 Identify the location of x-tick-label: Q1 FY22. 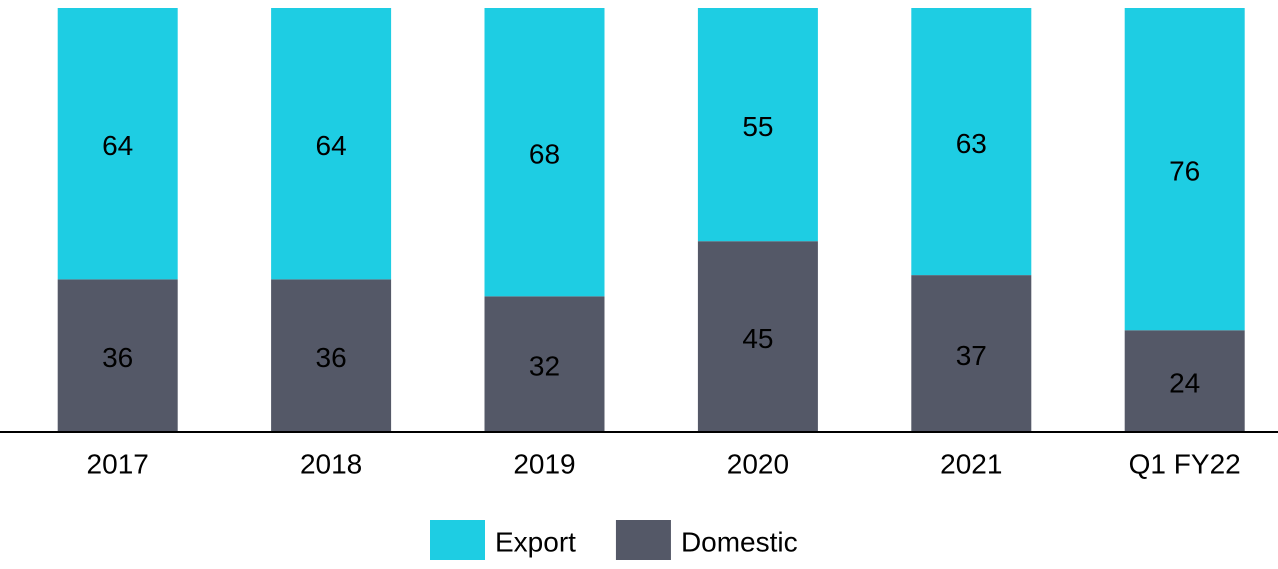
(1185, 463).